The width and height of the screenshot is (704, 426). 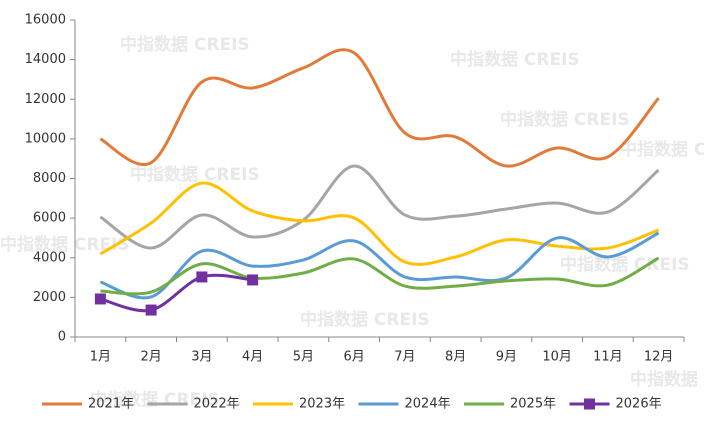 What do you see at coordinates (533, 404) in the screenshot?
I see `legend-label: 2025年` at bounding box center [533, 404].